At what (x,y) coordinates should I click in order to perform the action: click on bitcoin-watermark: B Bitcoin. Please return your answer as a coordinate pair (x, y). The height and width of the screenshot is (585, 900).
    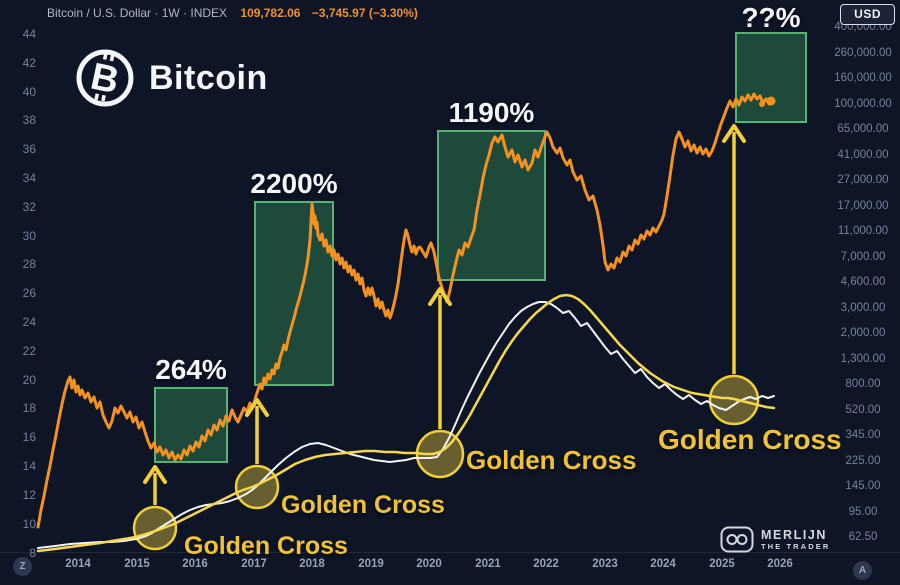
    Looking at the image, I should click on (171, 78).